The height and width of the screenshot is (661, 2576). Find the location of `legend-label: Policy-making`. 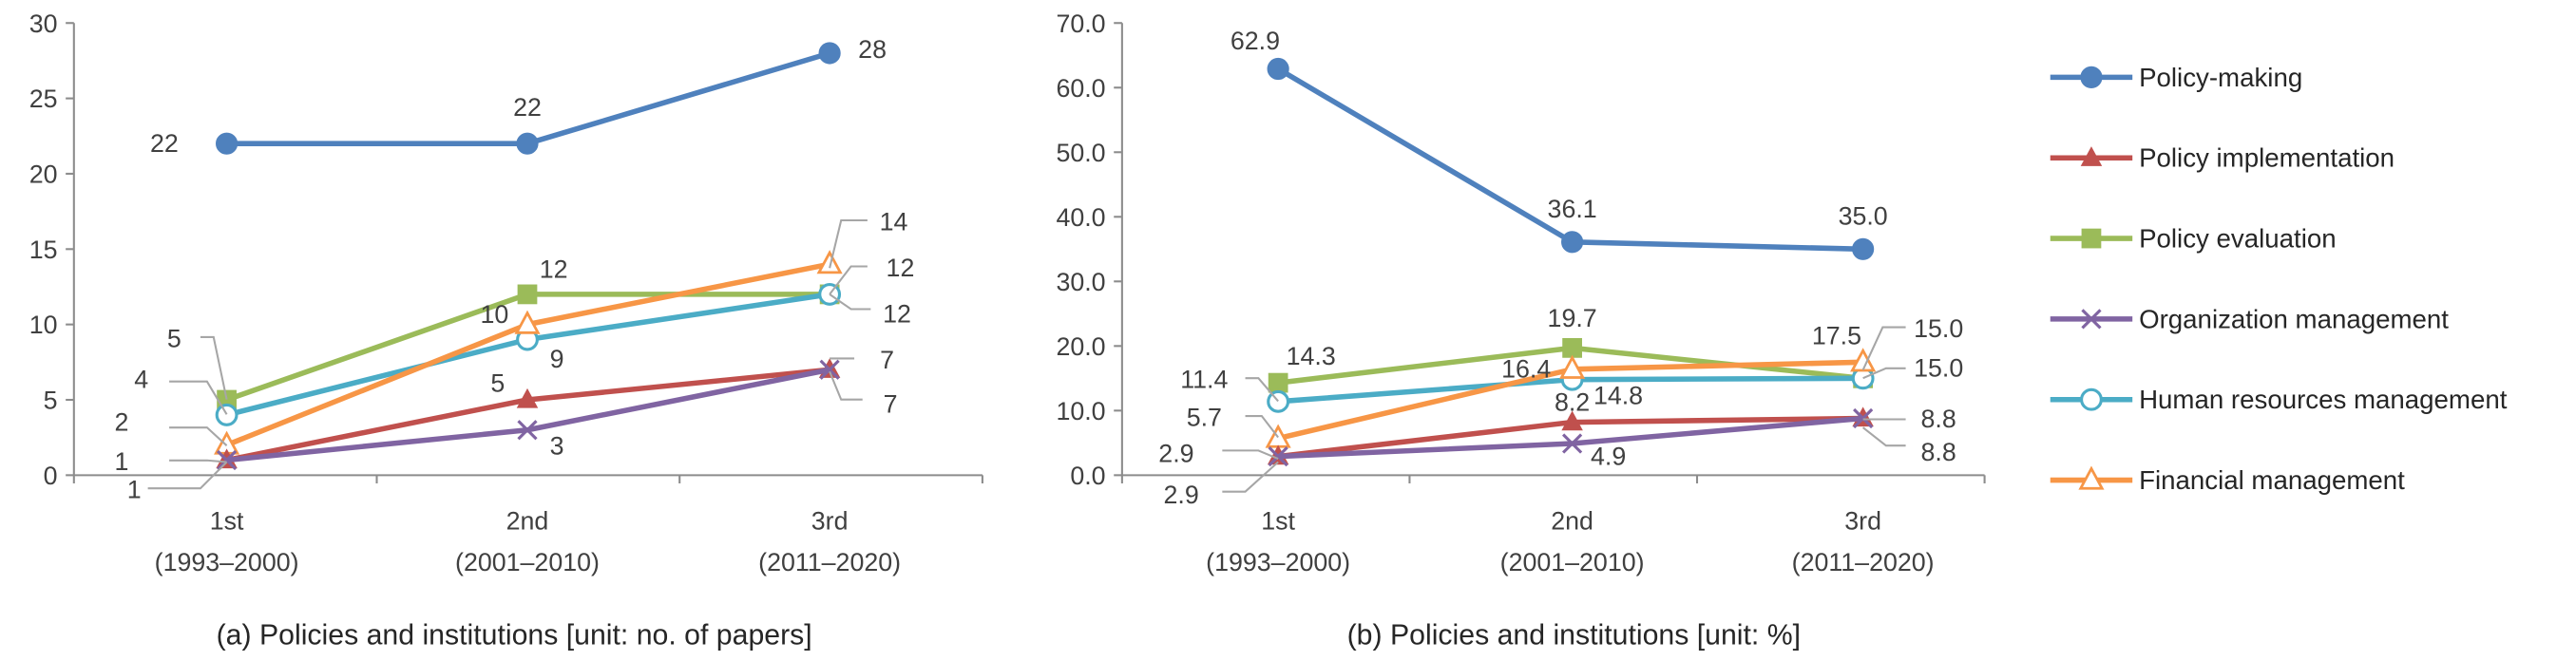

legend-label: Policy-making is located at coordinates (2220, 77).